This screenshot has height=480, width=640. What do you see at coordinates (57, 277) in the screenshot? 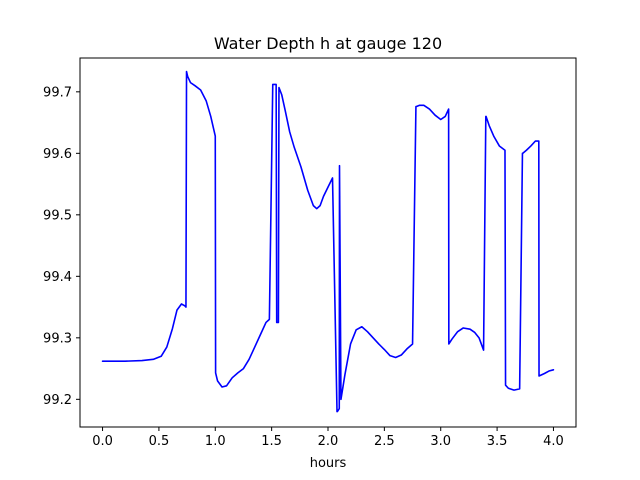
I see `y-tick-label: 99.4` at bounding box center [57, 277].